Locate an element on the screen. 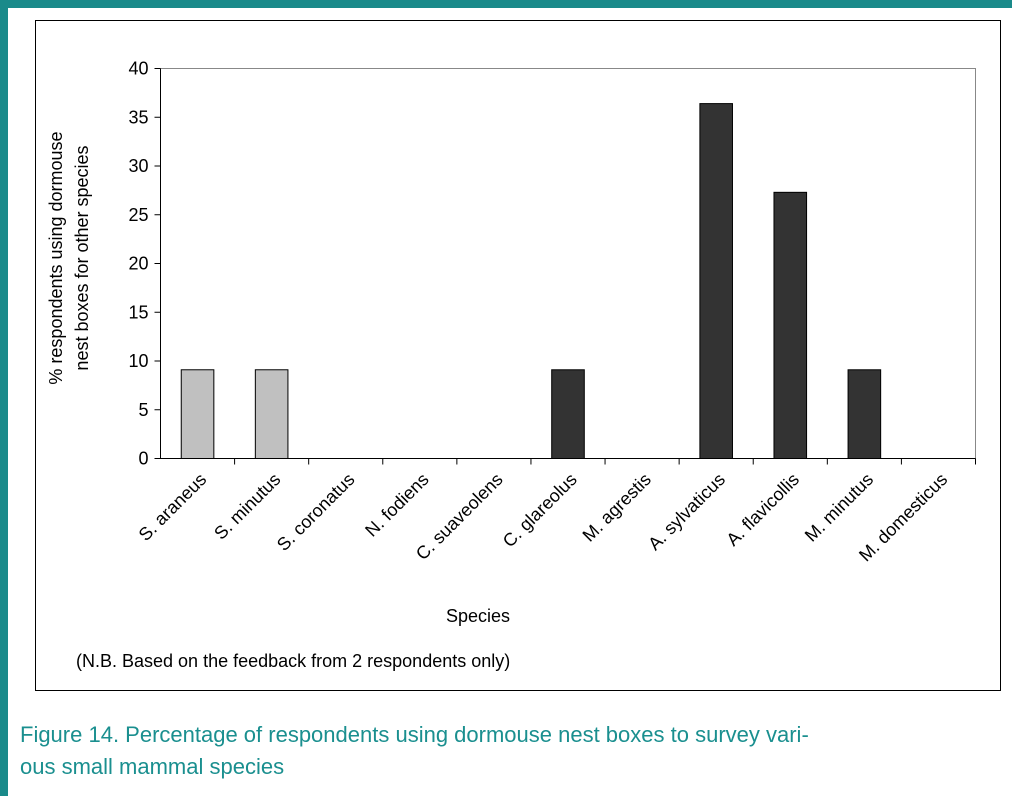 The width and height of the screenshot is (1012, 796). left-border is located at coordinates (4, 398).